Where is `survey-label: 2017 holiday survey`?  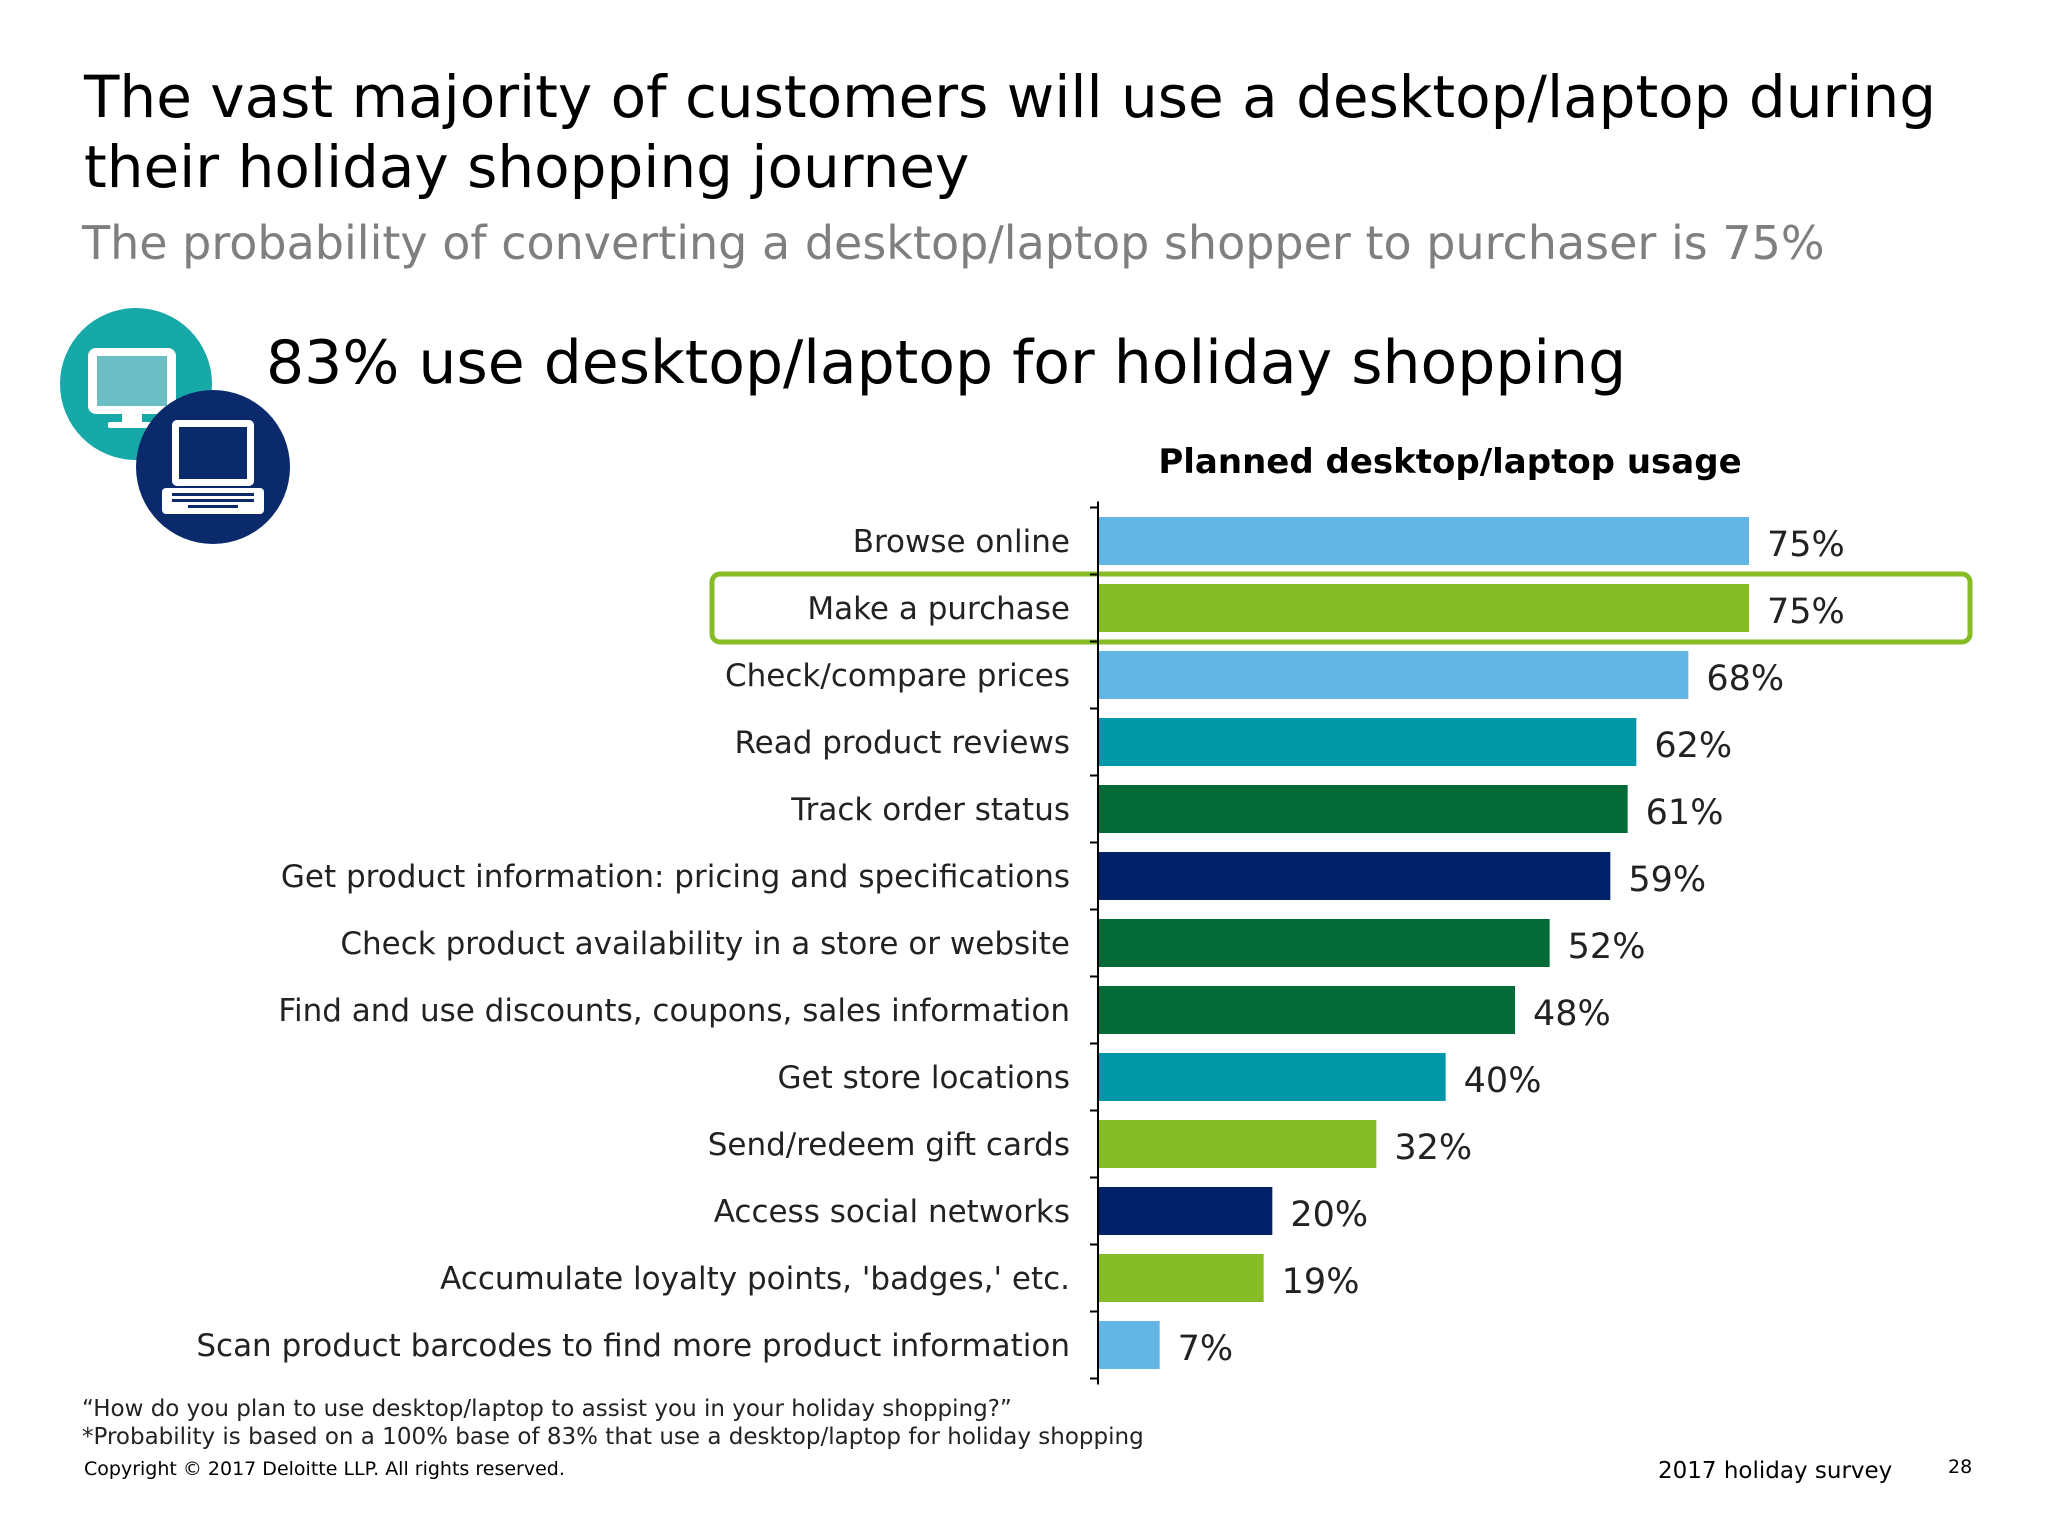 survey-label: 2017 holiday survey is located at coordinates (1775, 1471).